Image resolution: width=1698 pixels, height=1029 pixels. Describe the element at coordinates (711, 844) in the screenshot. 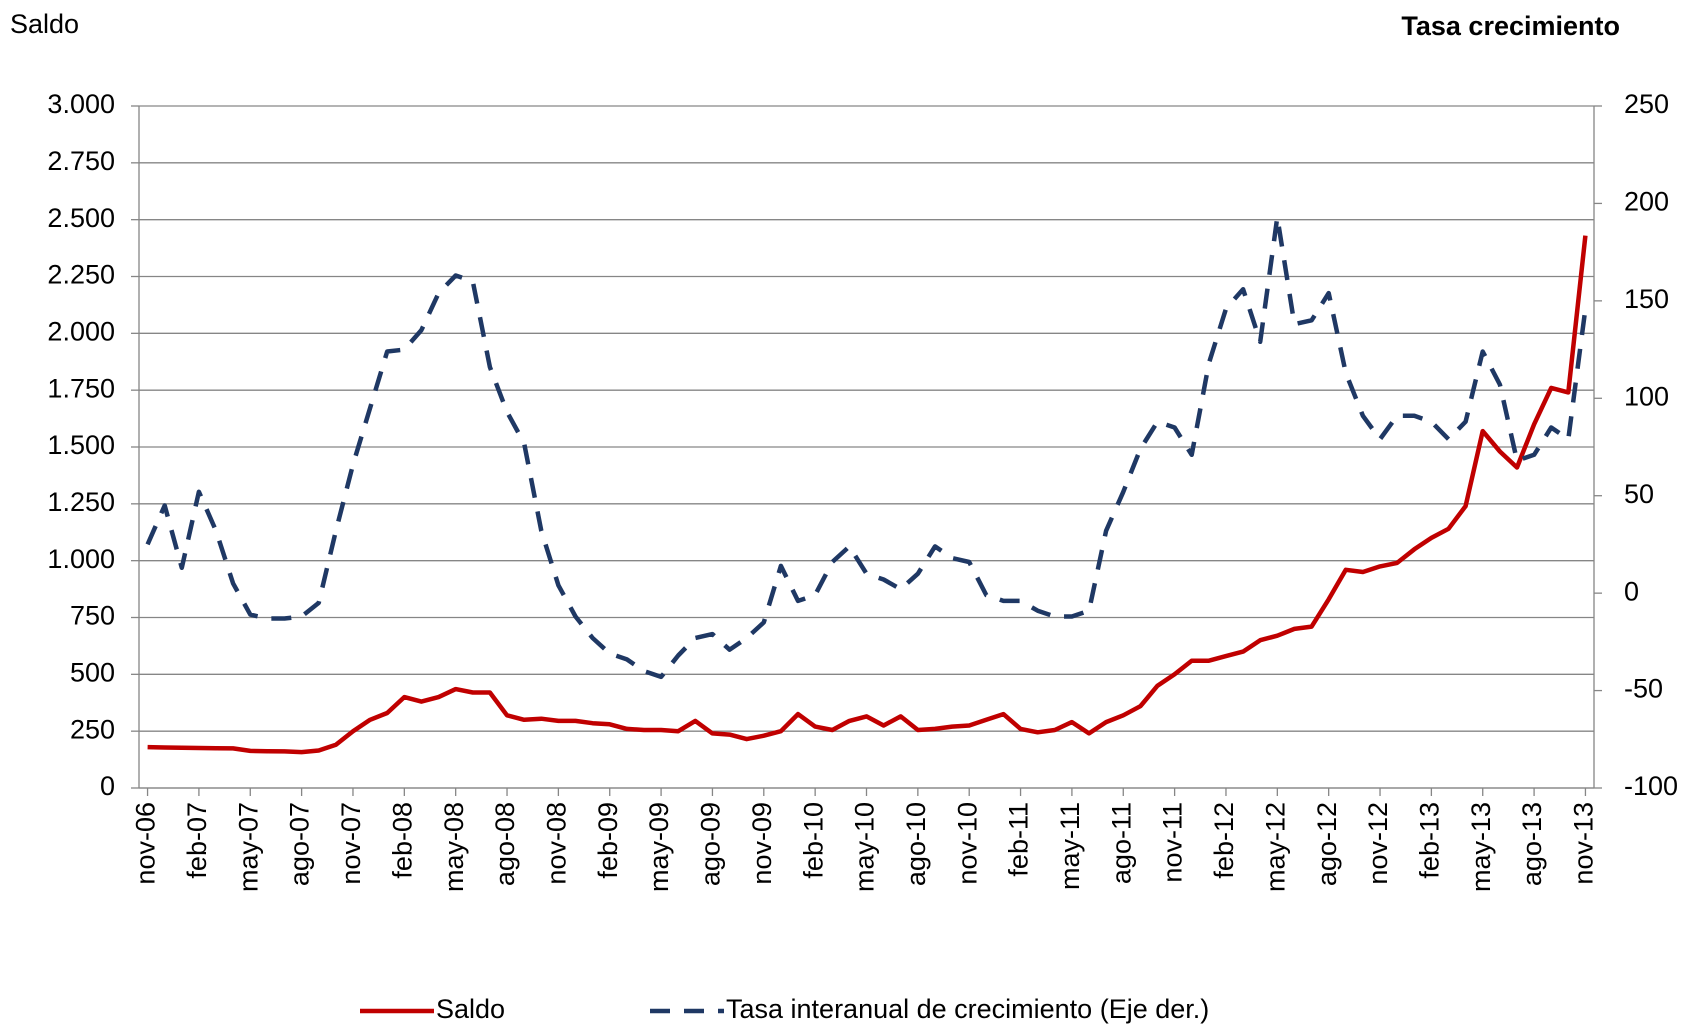

I see `x-tick-label: ago-09` at that location.